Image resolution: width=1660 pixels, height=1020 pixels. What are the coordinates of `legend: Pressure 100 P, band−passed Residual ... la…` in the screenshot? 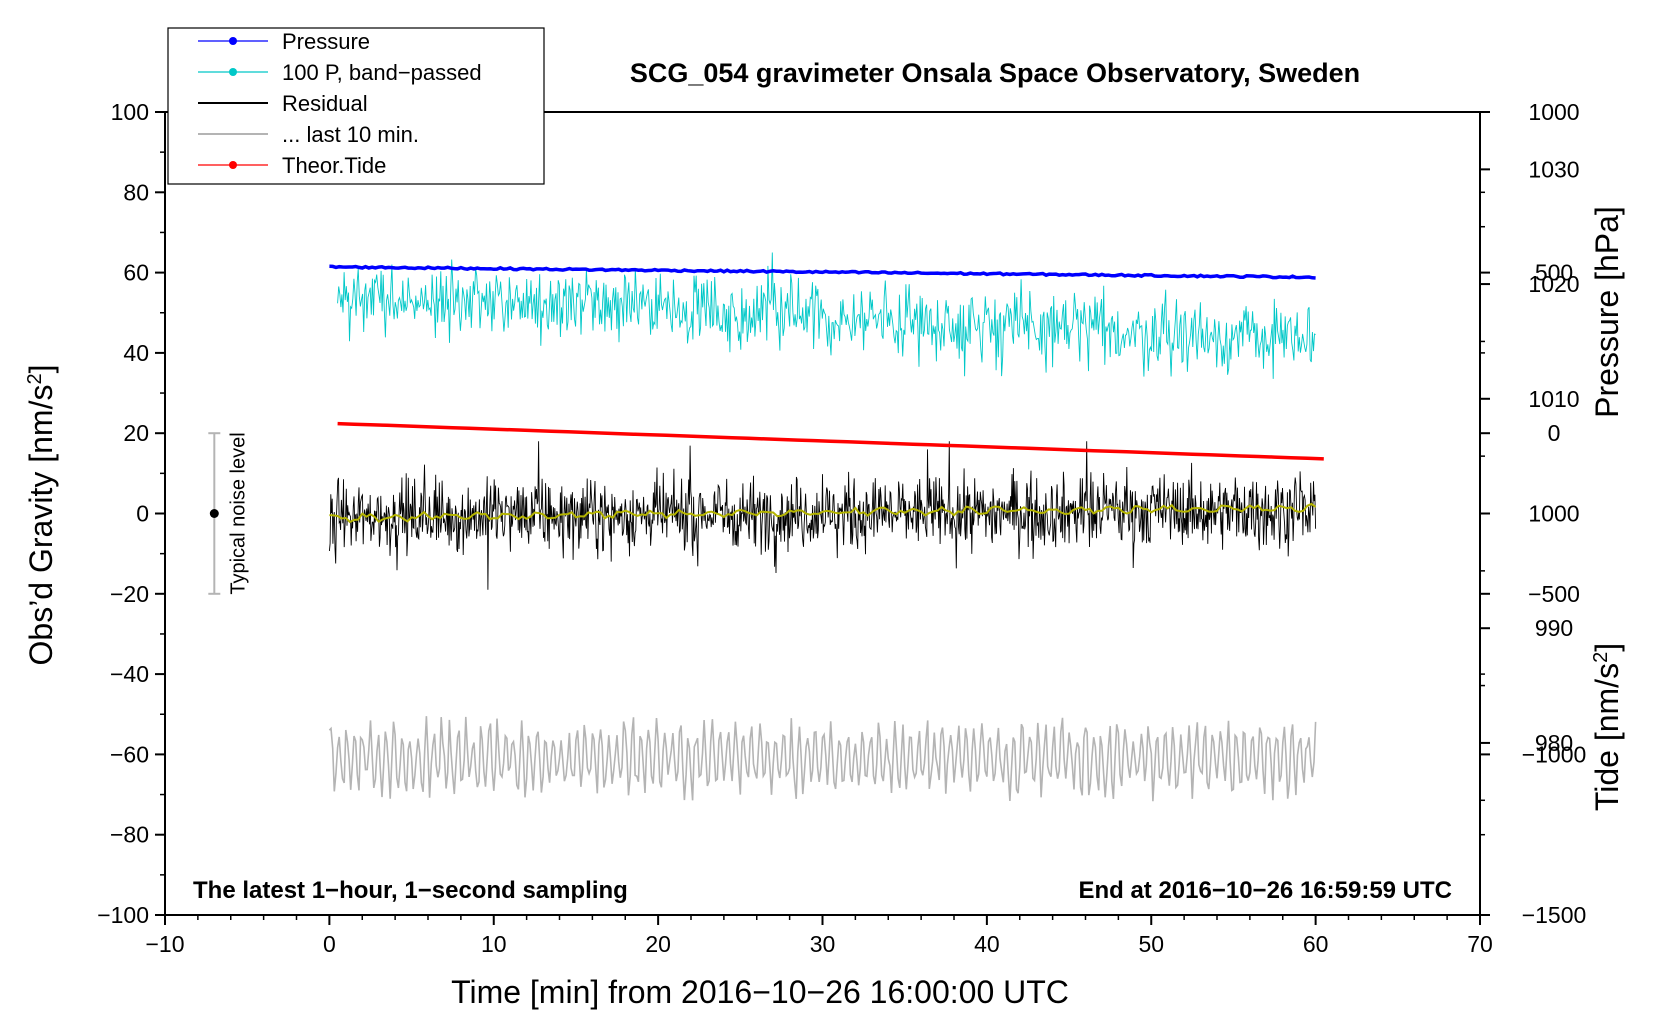 It's located at (356, 106).